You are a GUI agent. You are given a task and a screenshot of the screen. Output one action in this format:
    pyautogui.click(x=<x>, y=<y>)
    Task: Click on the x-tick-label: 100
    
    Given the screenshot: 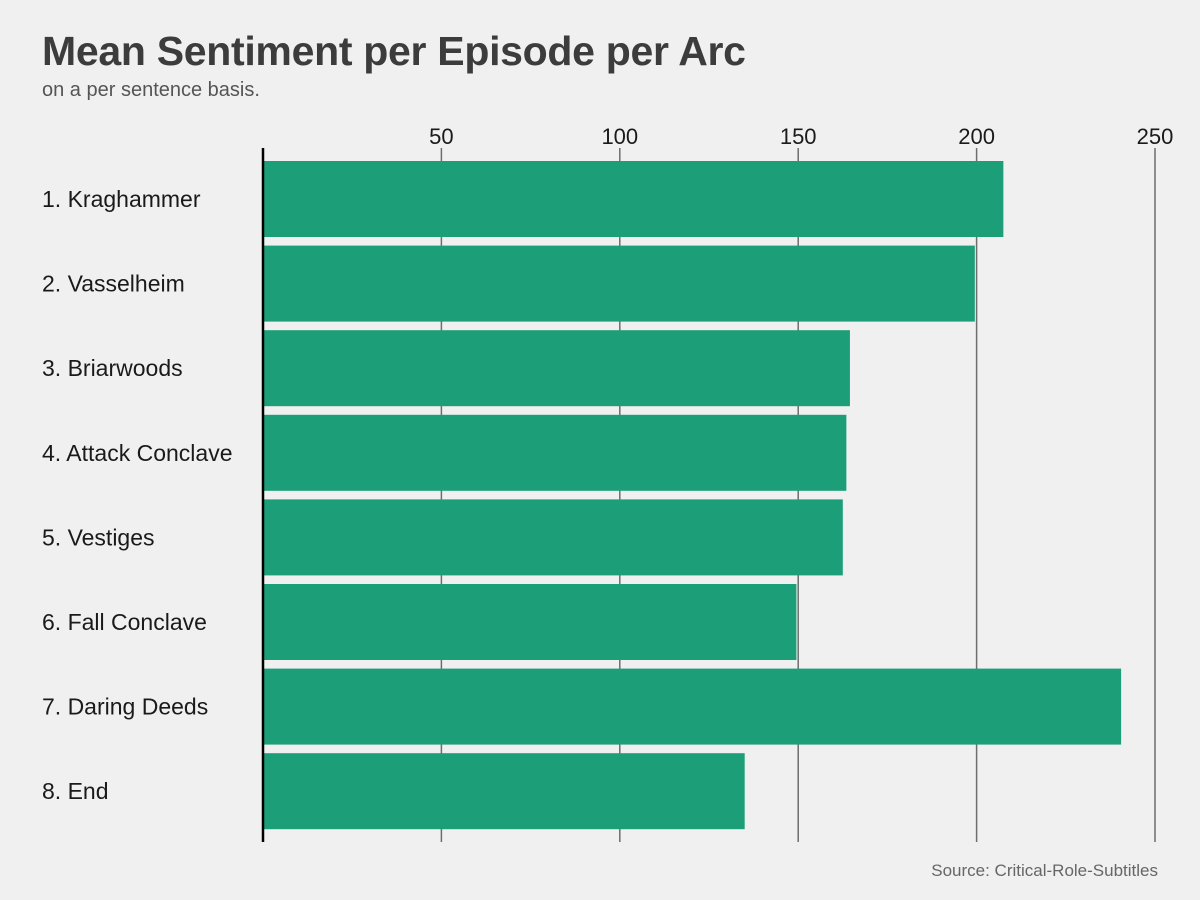 What is the action you would take?
    pyautogui.click(x=619, y=136)
    